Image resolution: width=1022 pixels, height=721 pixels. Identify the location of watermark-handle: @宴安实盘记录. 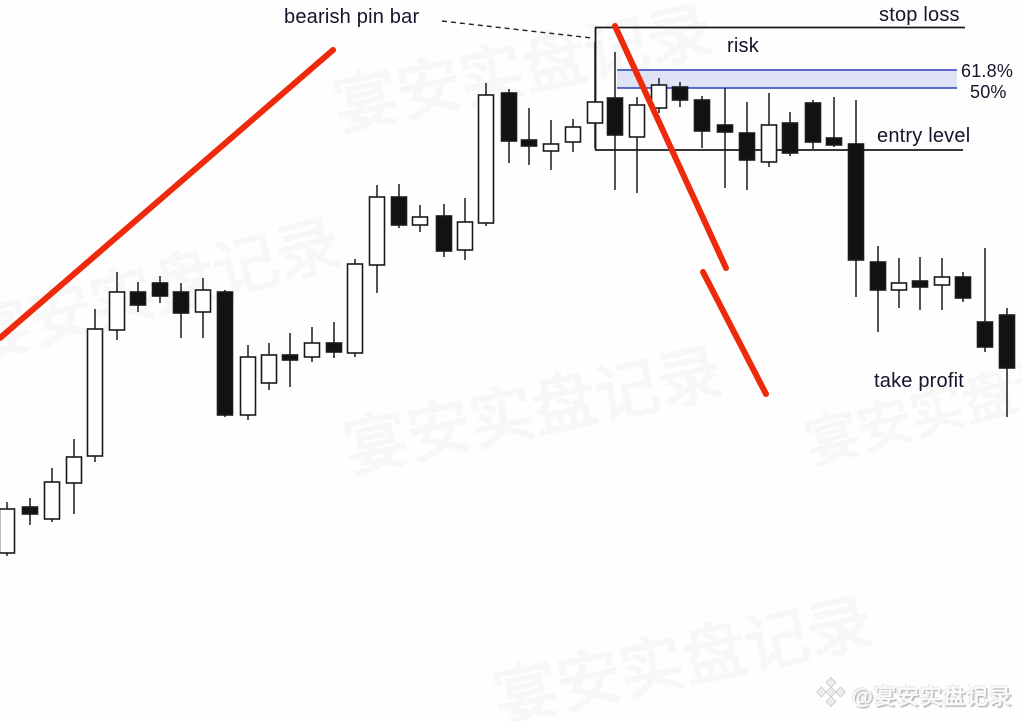
(931, 696).